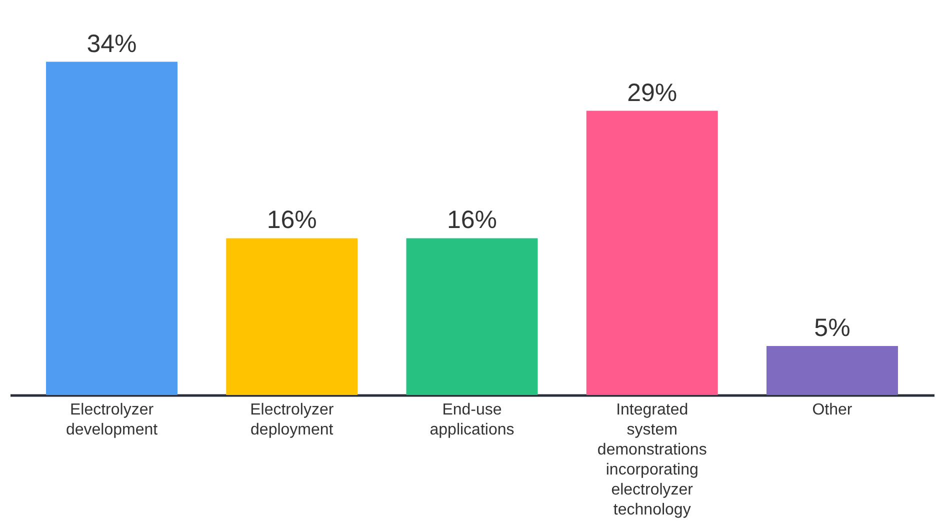  I want to click on data-label: 5%, so click(832, 328).